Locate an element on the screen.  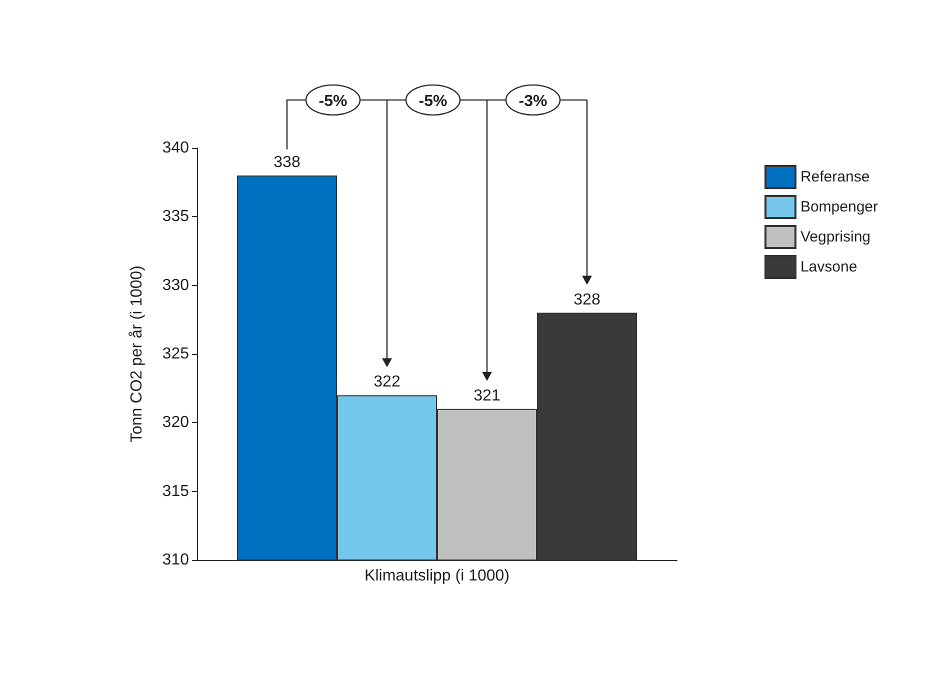
y-tick-label: 315 is located at coordinates (176, 491).